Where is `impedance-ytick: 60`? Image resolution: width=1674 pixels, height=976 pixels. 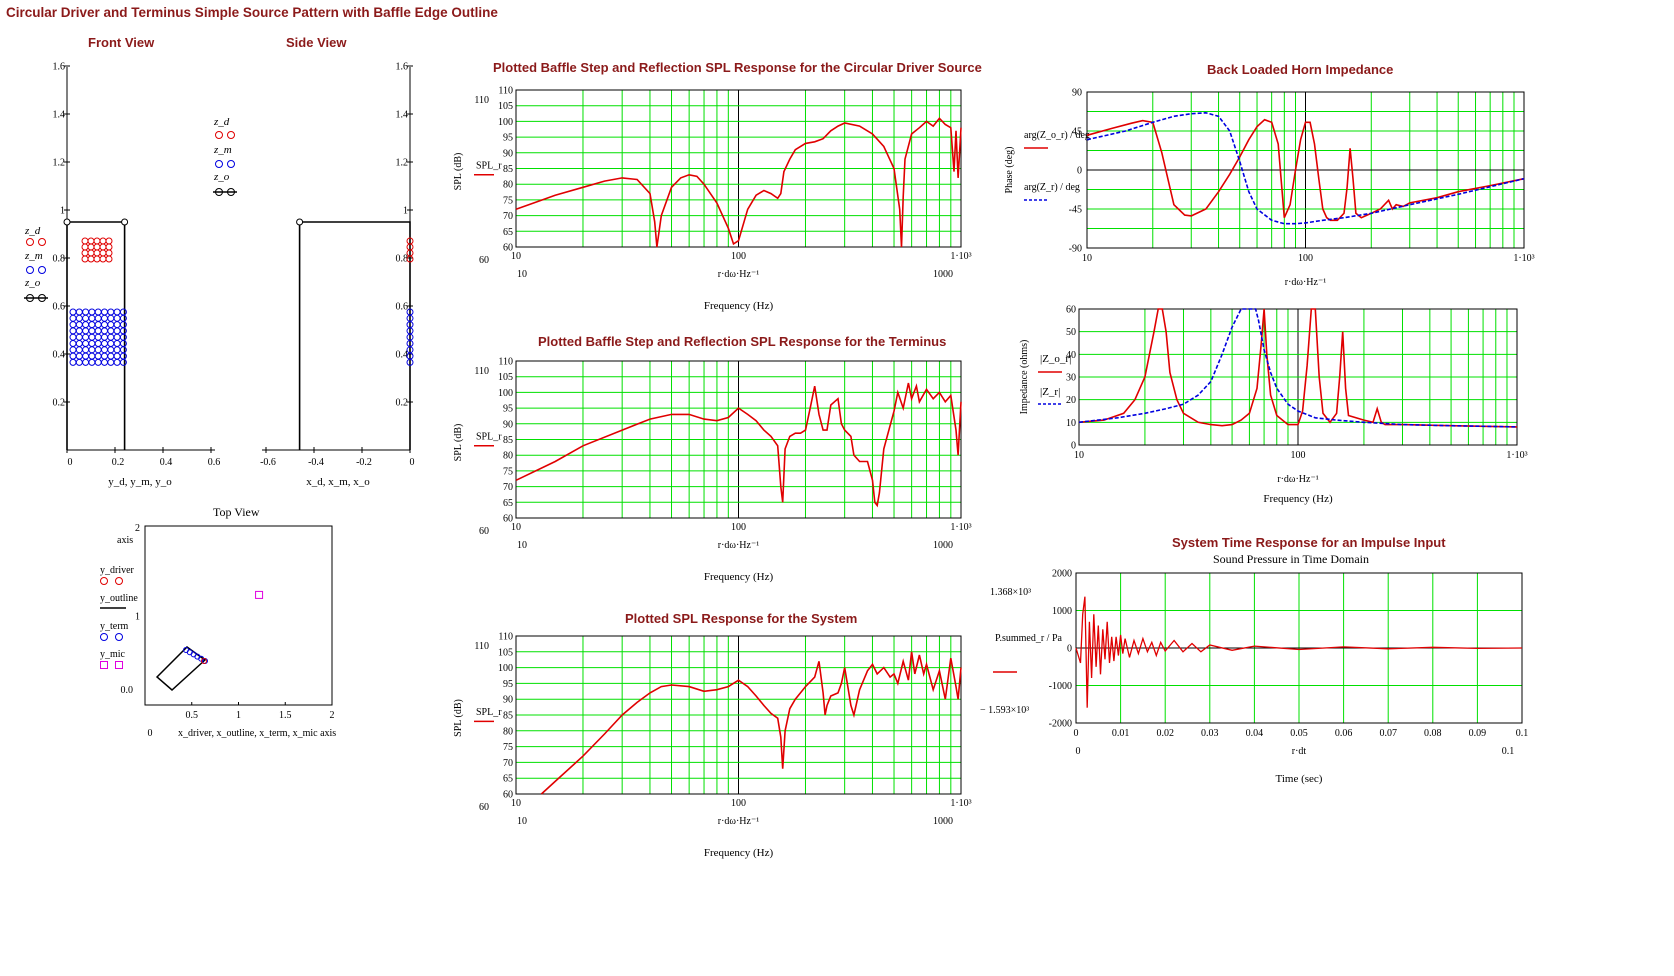
impedance-ytick: 60 is located at coordinates (1071, 310).